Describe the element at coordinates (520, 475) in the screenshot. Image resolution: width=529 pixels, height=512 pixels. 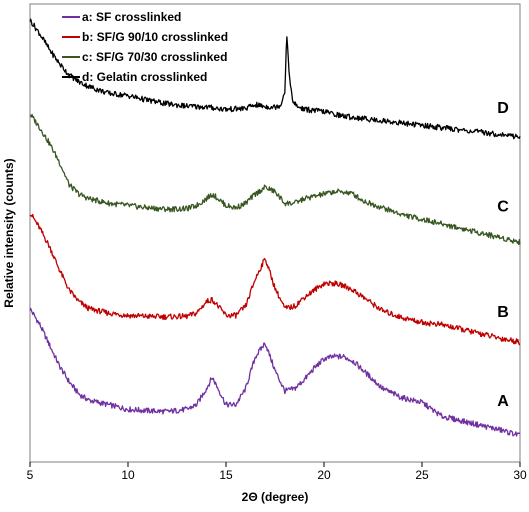
I see `x-tick-label-5: 30` at that location.